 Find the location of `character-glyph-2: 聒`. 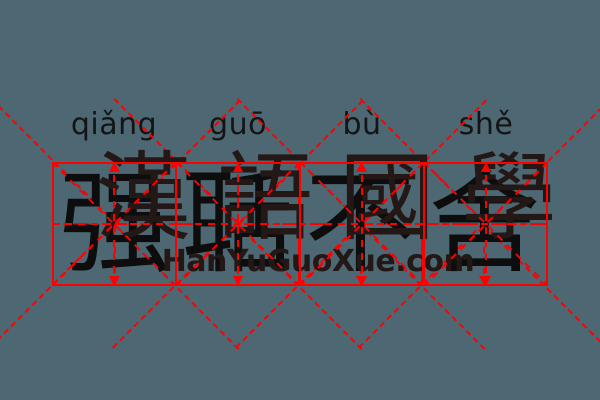

character-glyph-2: 聒 is located at coordinates (237, 224).